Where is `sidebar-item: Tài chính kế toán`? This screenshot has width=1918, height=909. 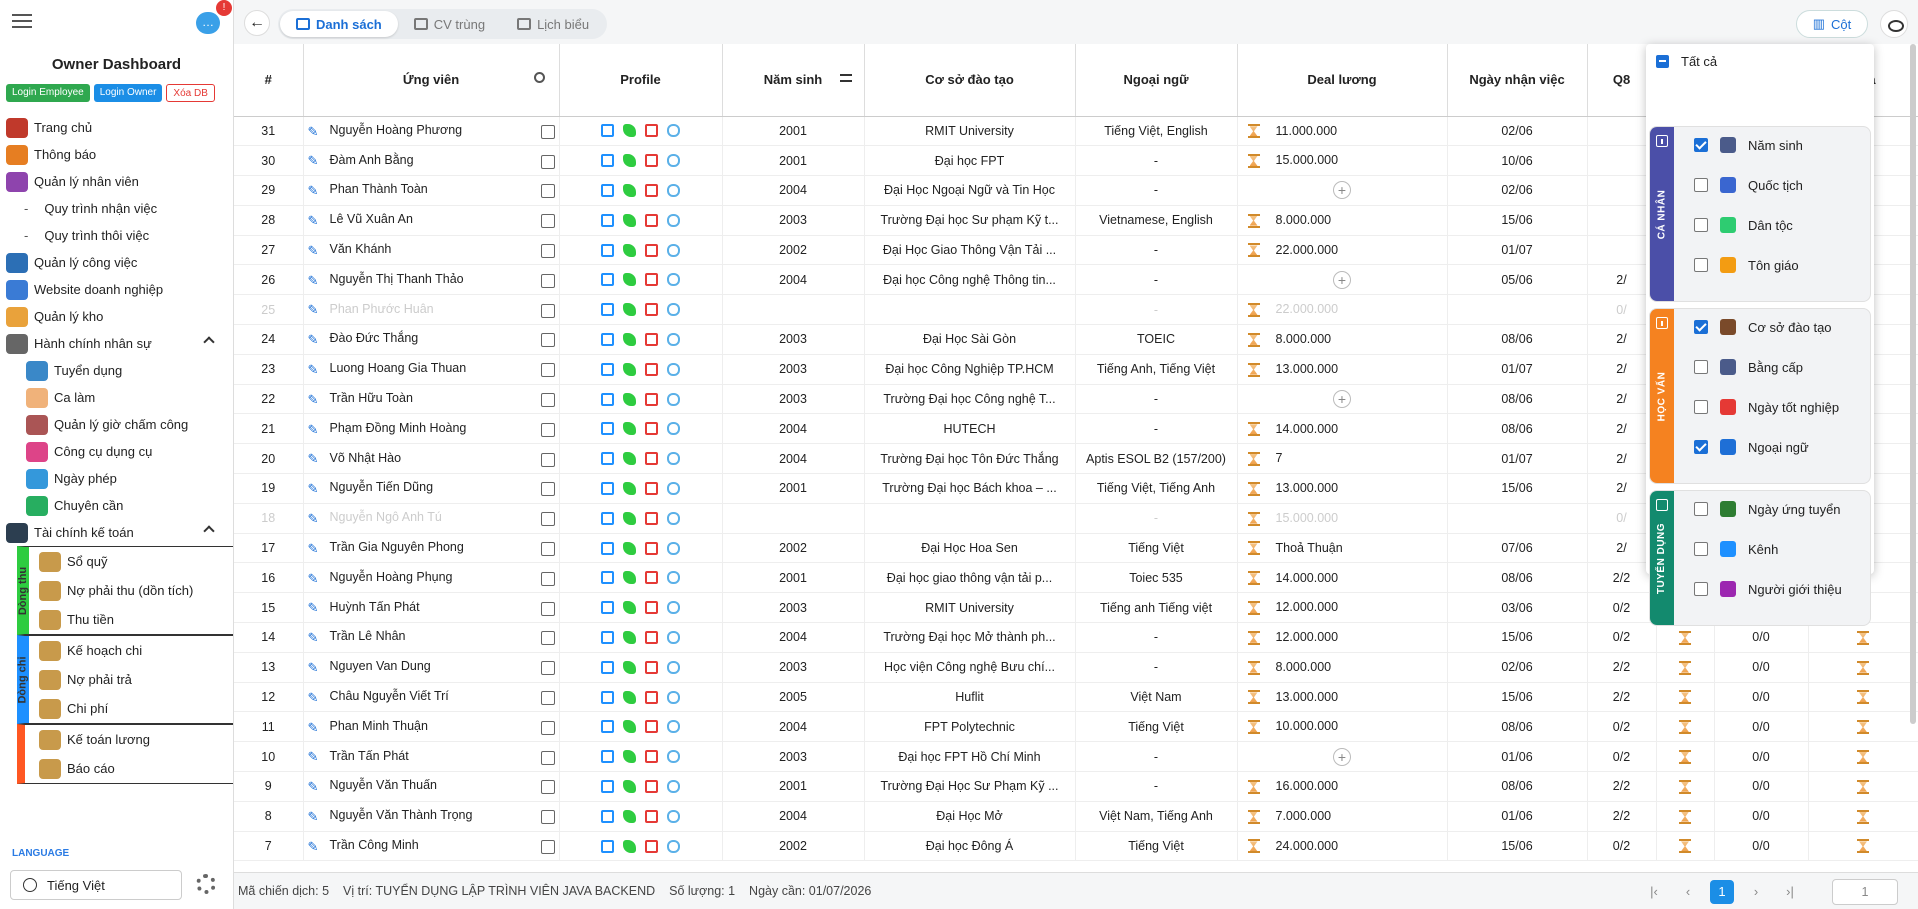 sidebar-item: Tài chính kế toán is located at coordinates (116, 532).